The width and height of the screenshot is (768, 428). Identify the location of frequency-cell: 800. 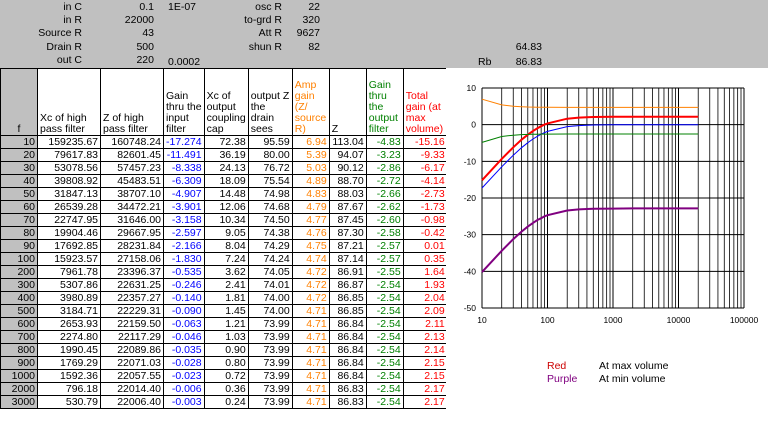
(19, 350).